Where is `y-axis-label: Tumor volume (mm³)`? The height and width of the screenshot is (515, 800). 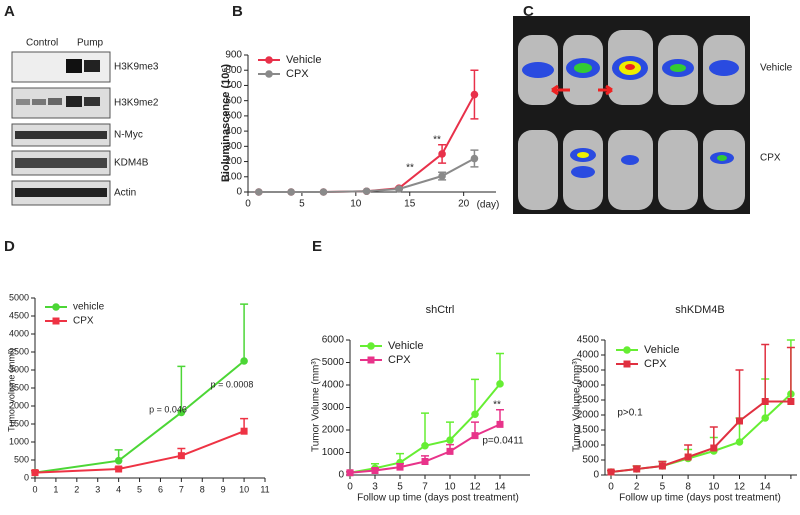
y-axis-label: Tumor volume (mm³) is located at coordinates (11, 390).